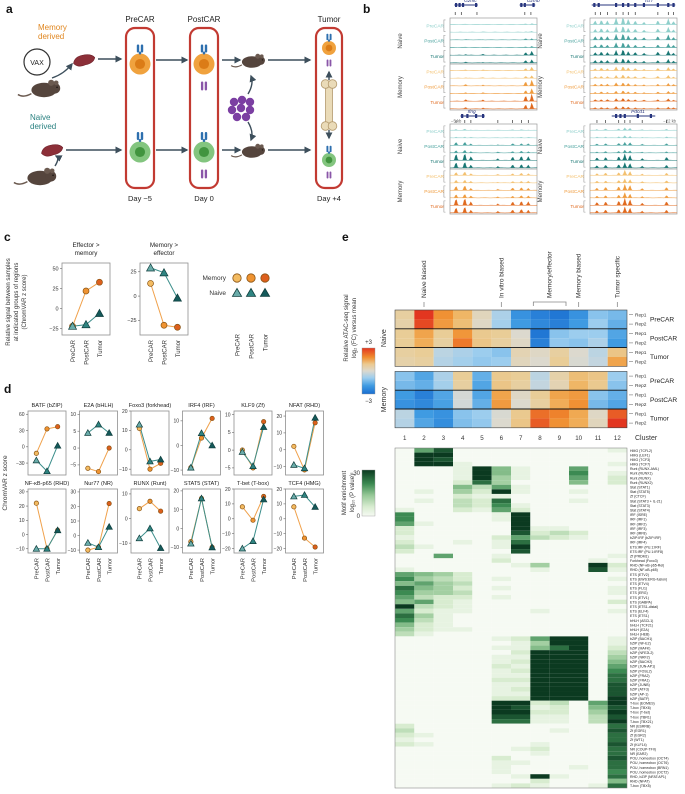 The image size is (685, 794). Describe the element at coordinates (329, 48) in the screenshot. I see `tumor-memory-cell` at that location.